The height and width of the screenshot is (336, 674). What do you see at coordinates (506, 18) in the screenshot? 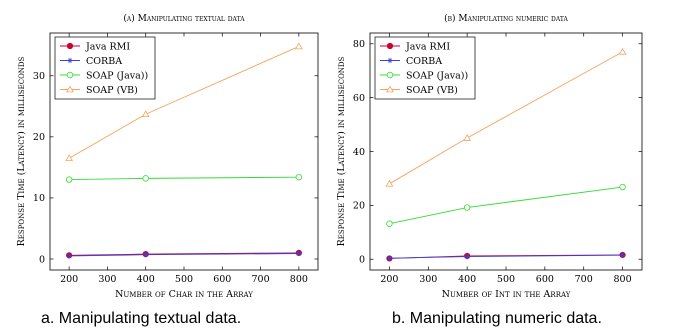
I see `chart-title-b: (b) Manipulating numeric data` at bounding box center [506, 18].